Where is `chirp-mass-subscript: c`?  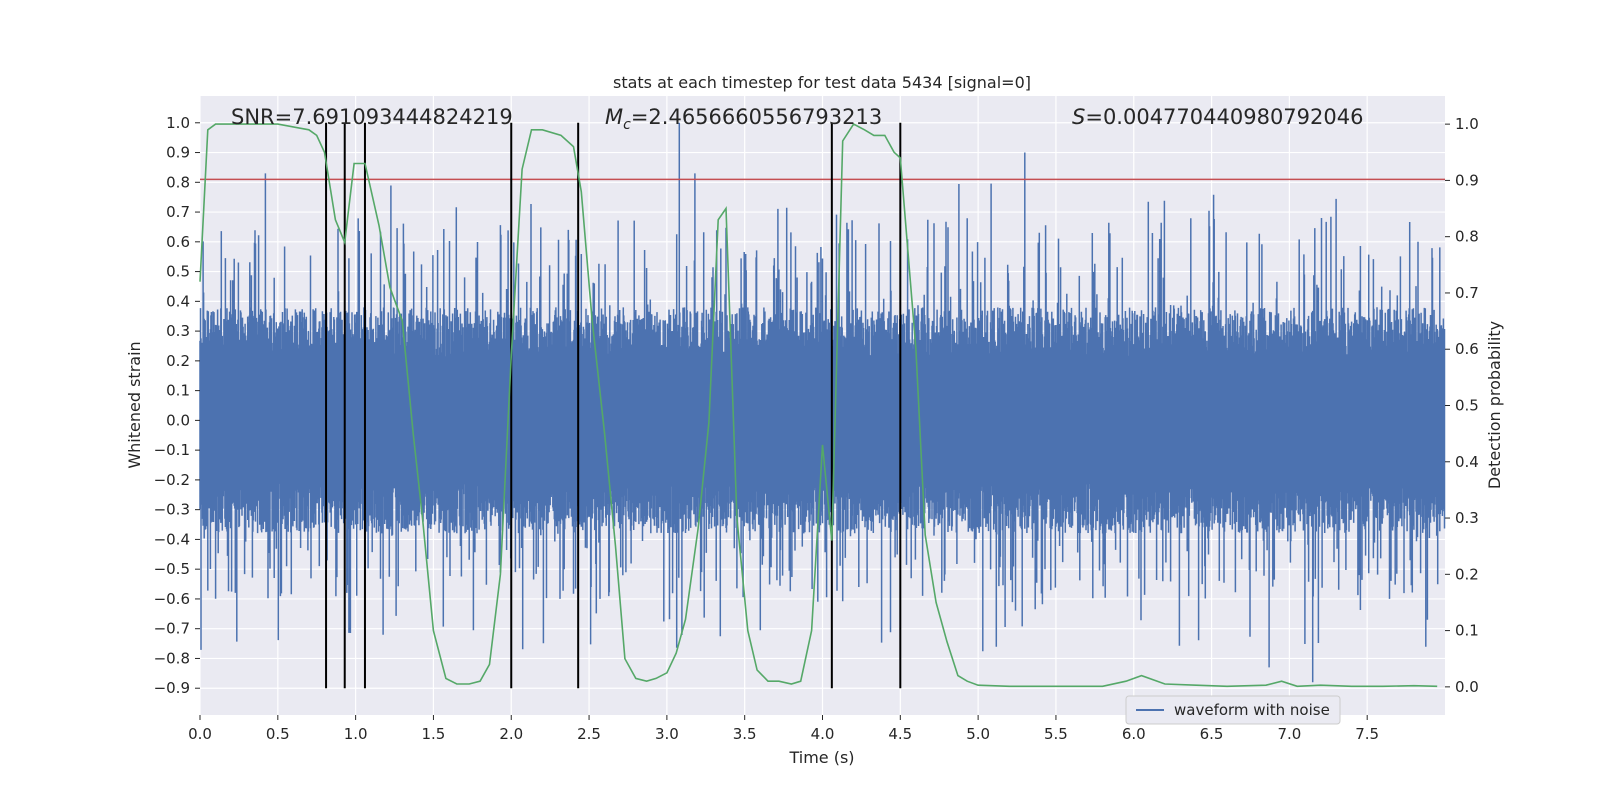
chirp-mass-subscript: c is located at coordinates (627, 125).